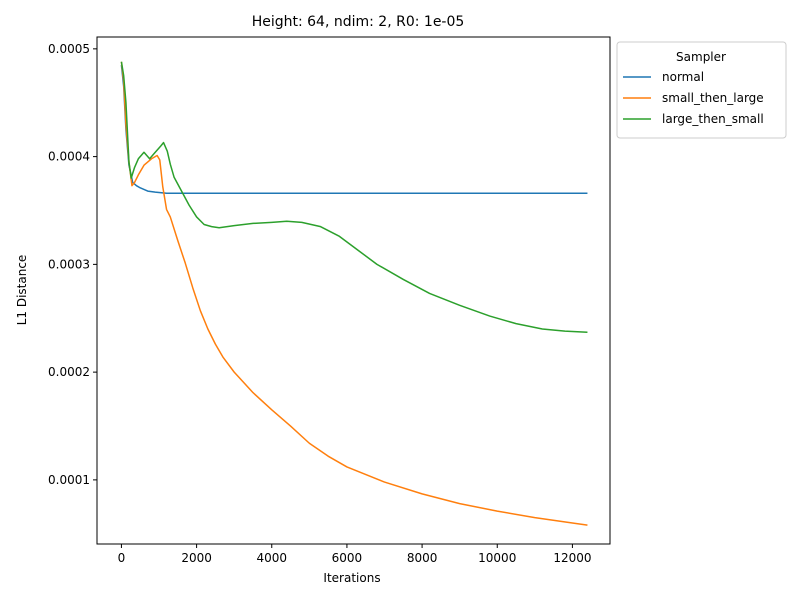  What do you see at coordinates (122, 558) in the screenshot?
I see `x-tick-label: 0` at bounding box center [122, 558].